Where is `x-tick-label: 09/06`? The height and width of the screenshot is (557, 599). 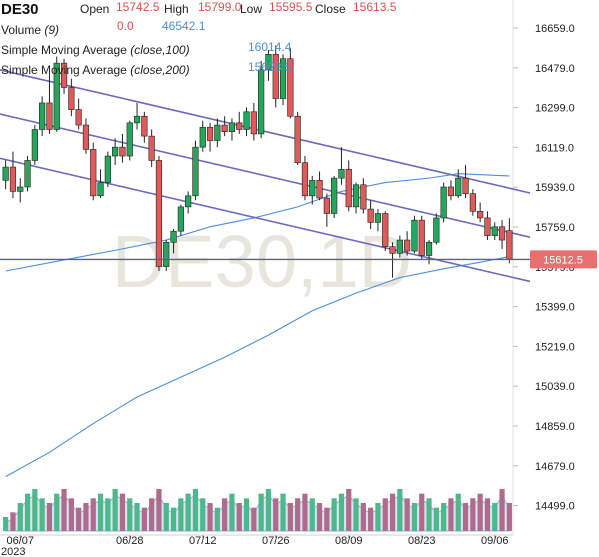 x-tick-label: 09/06 is located at coordinates (495, 541).